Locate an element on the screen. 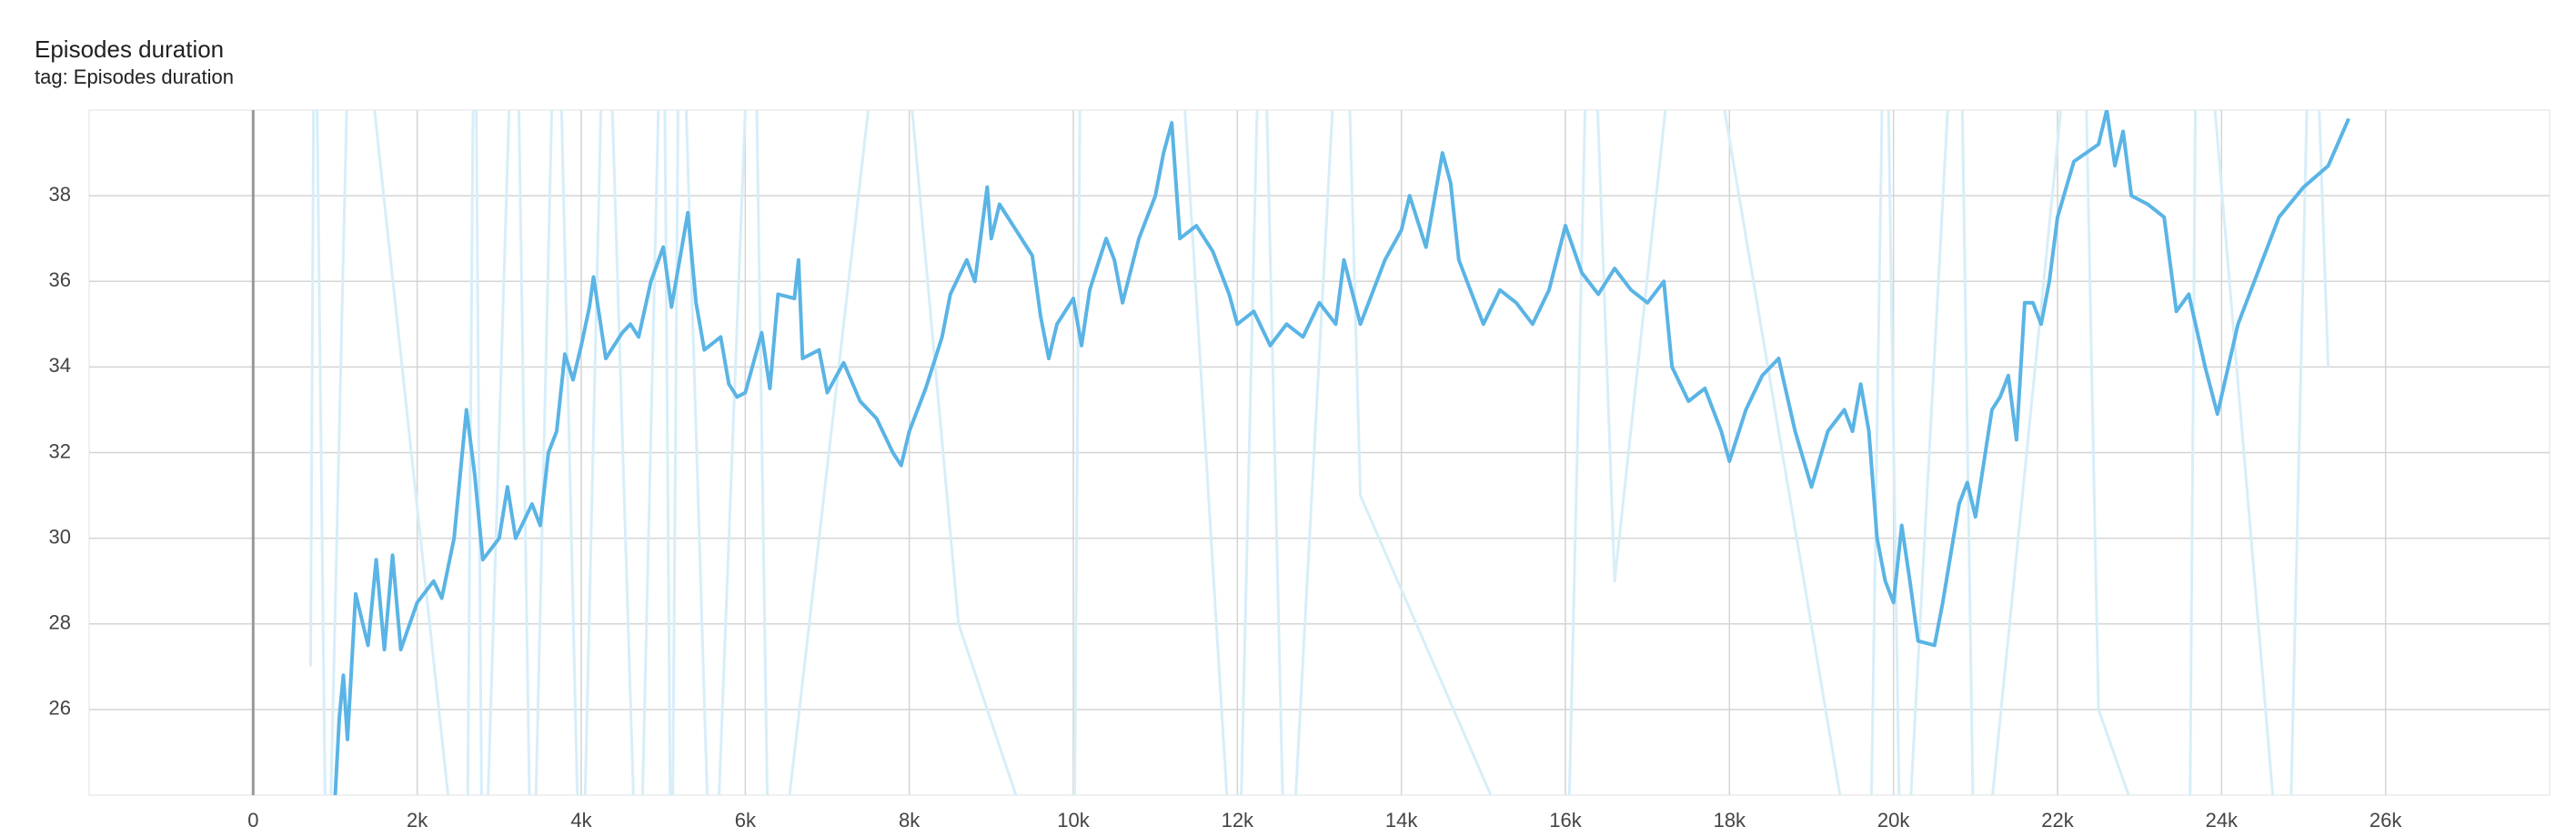 The image size is (2576, 837). x-tick-label: 10k is located at coordinates (1073, 820).